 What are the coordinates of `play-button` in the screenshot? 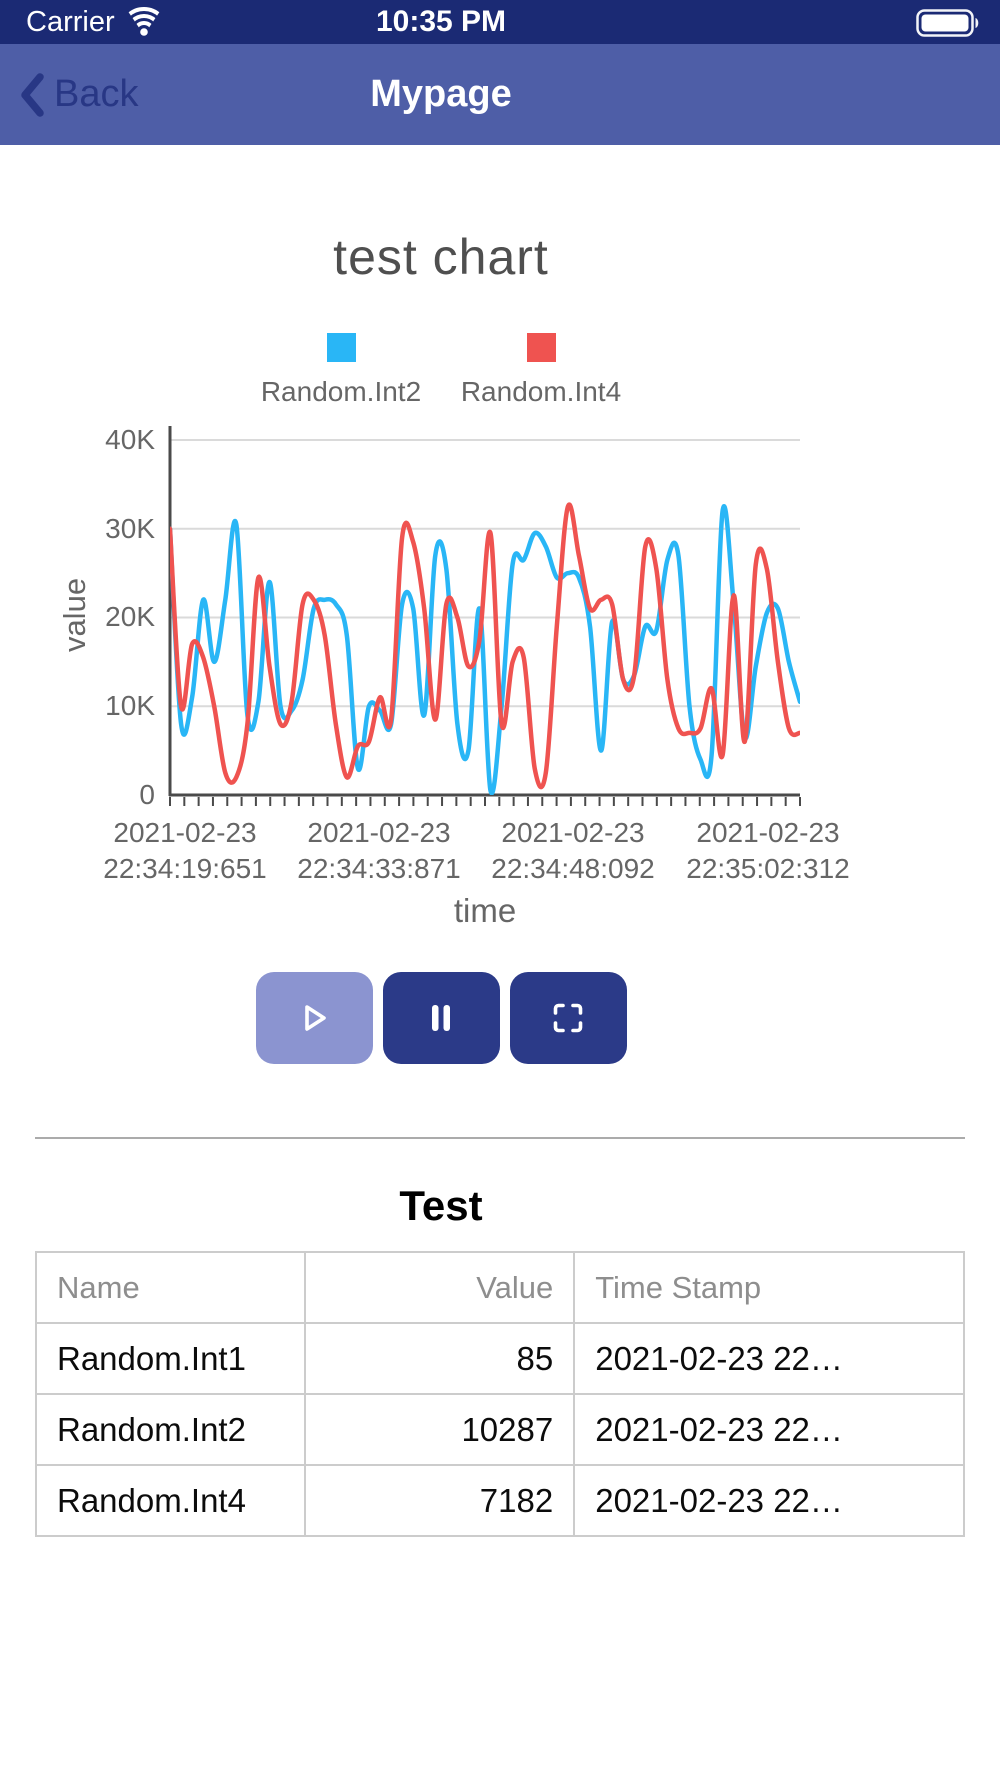 It's located at (314, 1018).